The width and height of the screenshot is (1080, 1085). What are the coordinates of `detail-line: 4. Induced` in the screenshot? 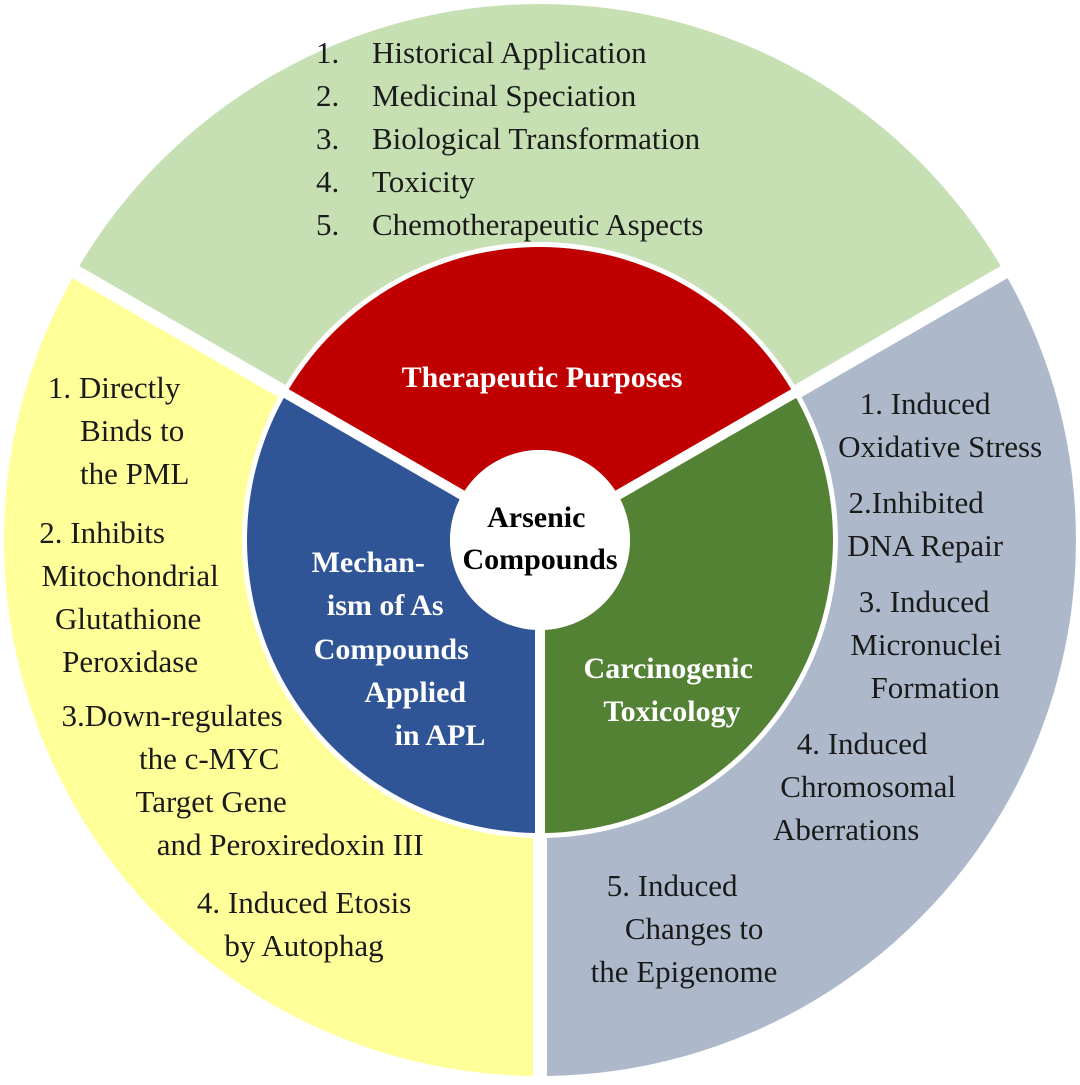 It's located at (862, 743).